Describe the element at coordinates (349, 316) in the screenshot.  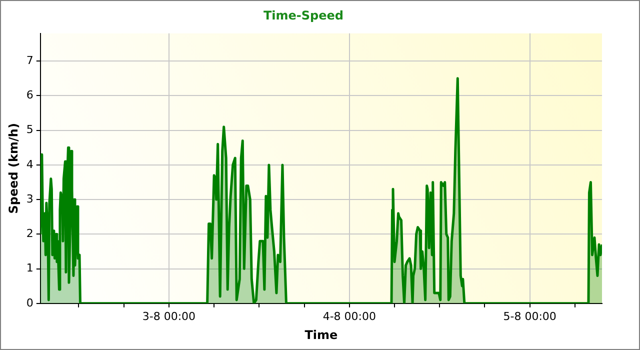
I see `x-tick-label: 4-8 00:00` at that location.